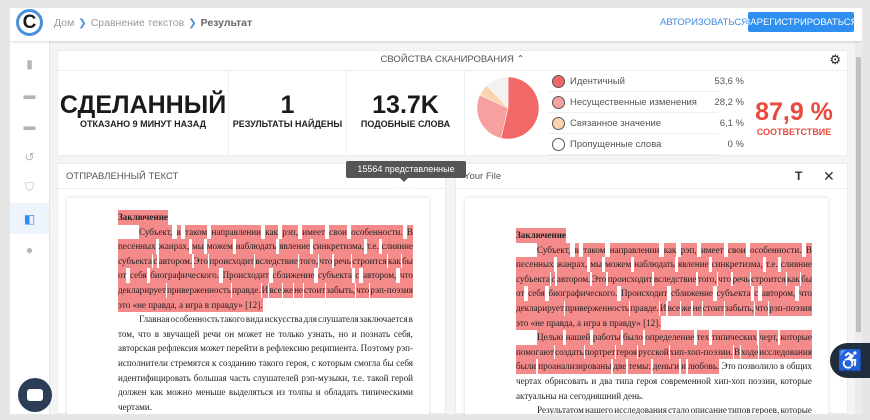 The image size is (870, 420). What do you see at coordinates (210, 377) in the screenshot?
I see `text: большая` at bounding box center [210, 377].